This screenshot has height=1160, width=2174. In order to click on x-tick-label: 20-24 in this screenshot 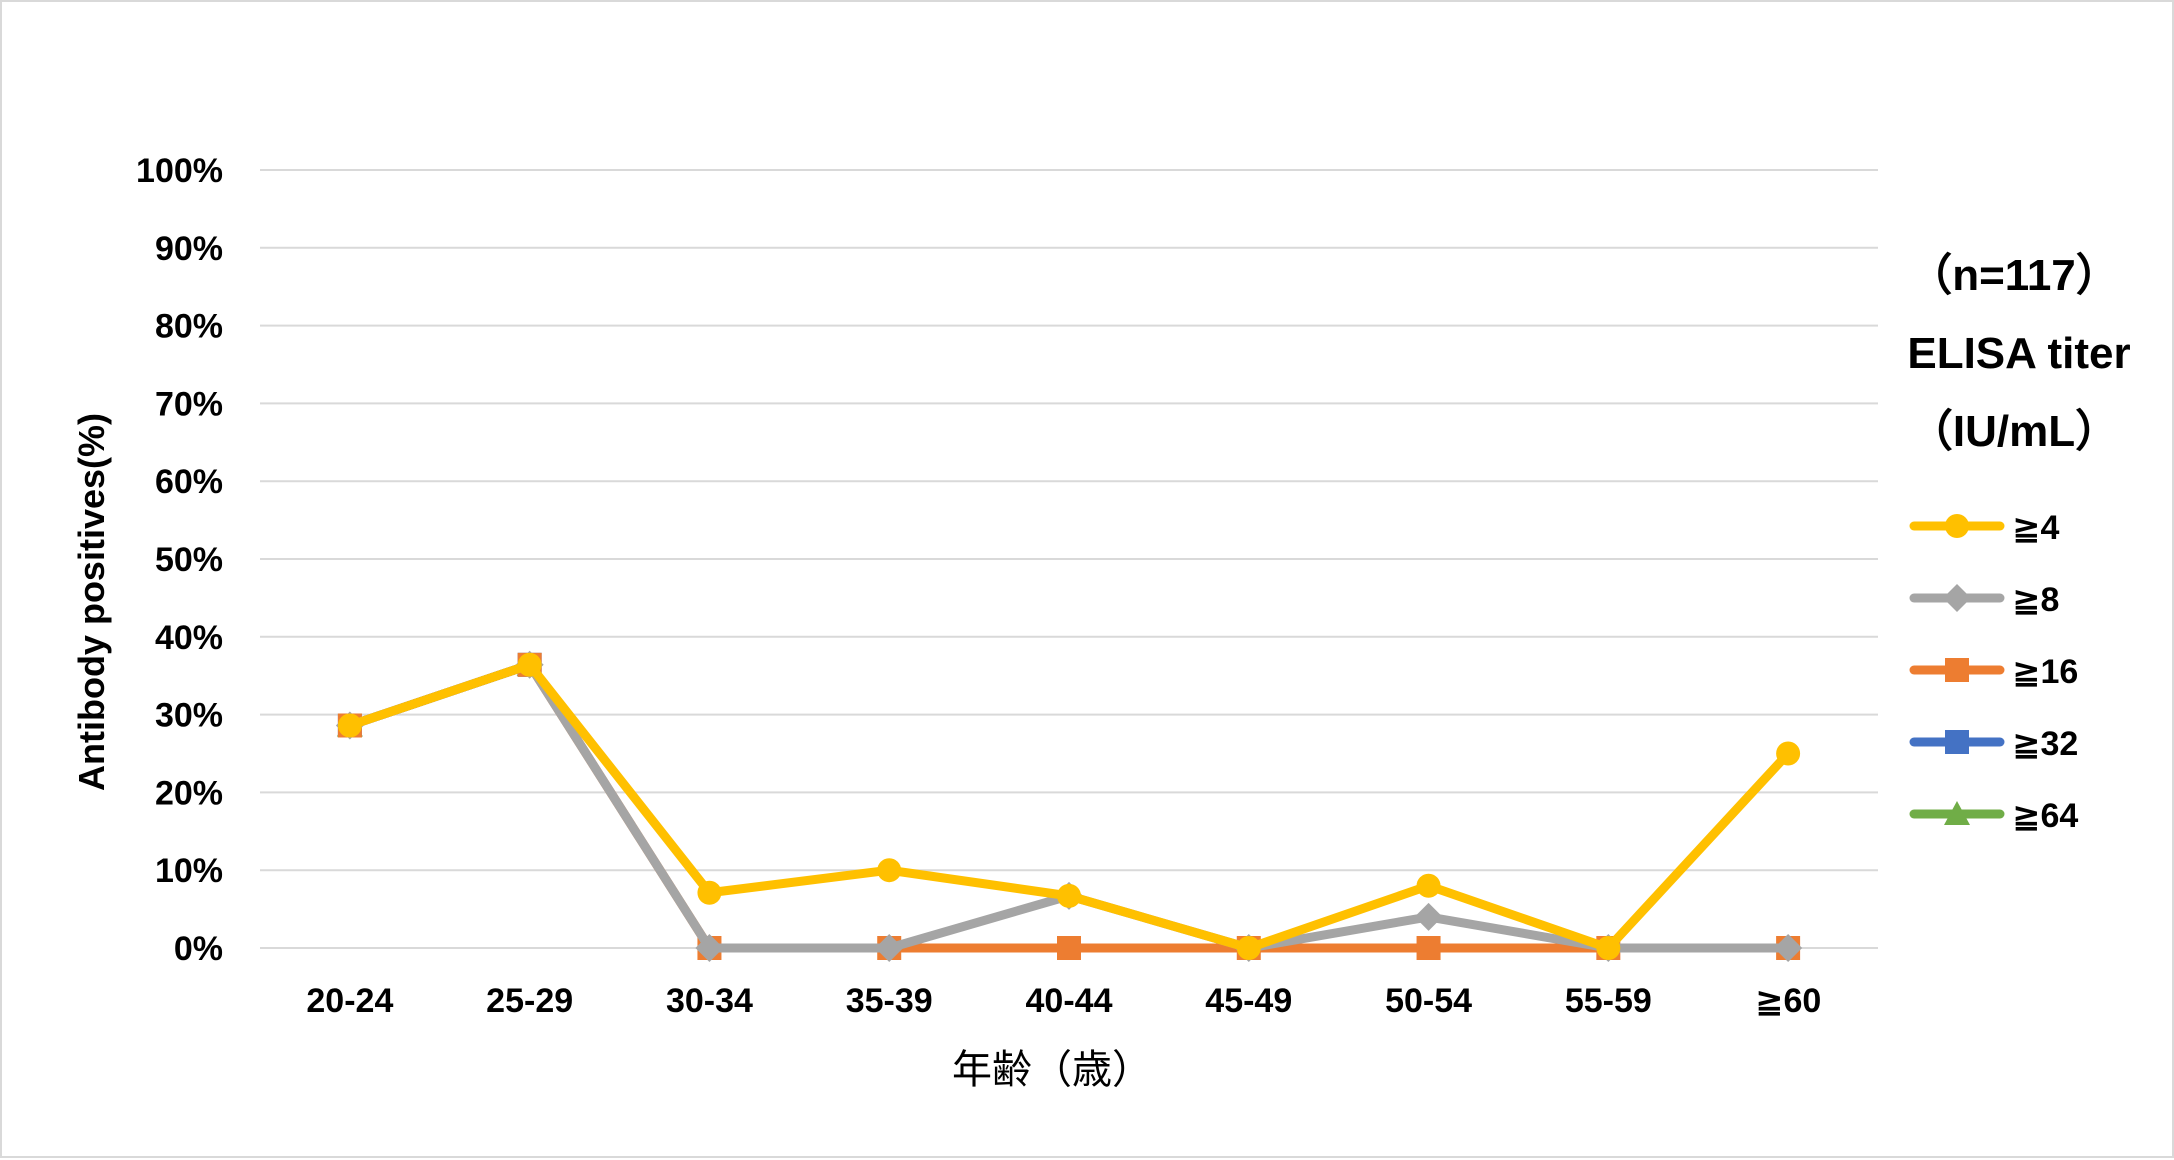, I will do `click(349, 1001)`.